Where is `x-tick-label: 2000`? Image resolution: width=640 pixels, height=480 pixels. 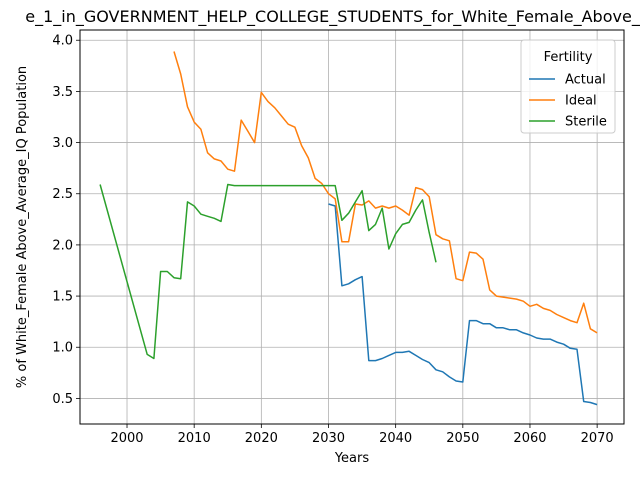
x-tick-label: 2000 is located at coordinates (126, 438).